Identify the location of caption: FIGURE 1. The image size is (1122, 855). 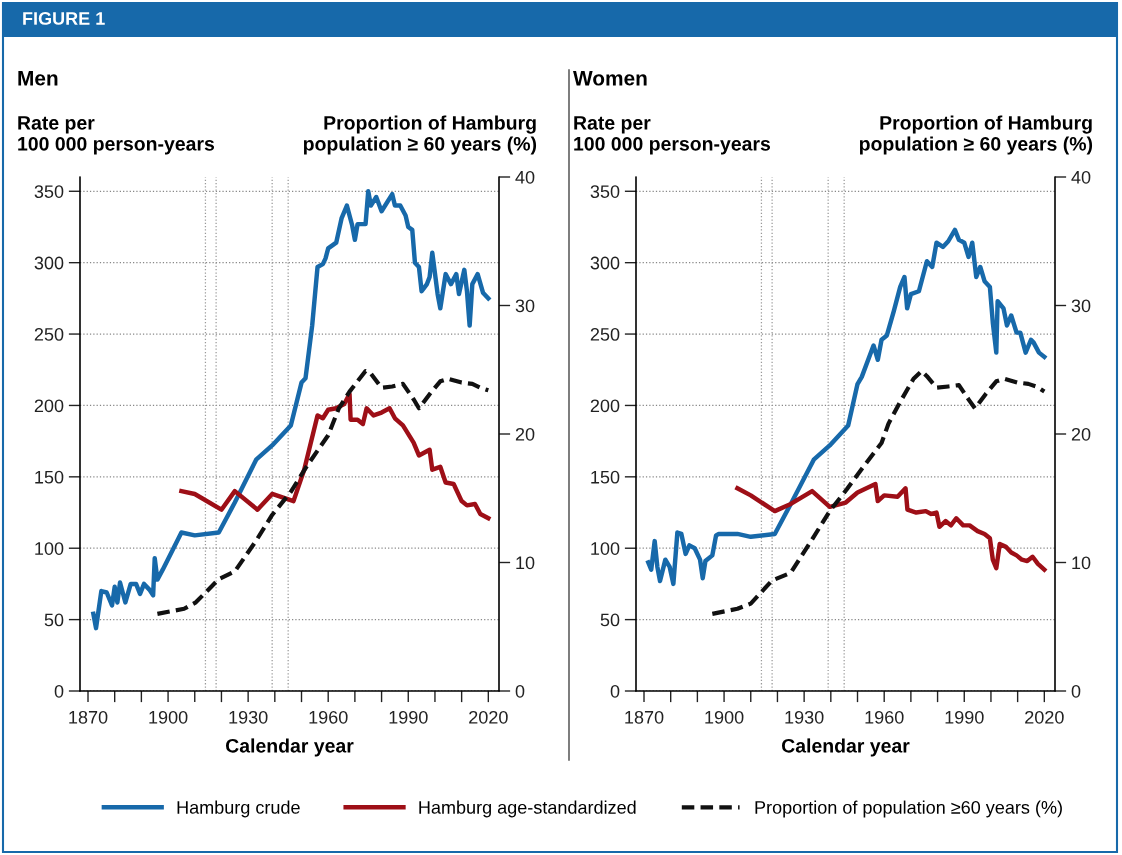
(64, 18).